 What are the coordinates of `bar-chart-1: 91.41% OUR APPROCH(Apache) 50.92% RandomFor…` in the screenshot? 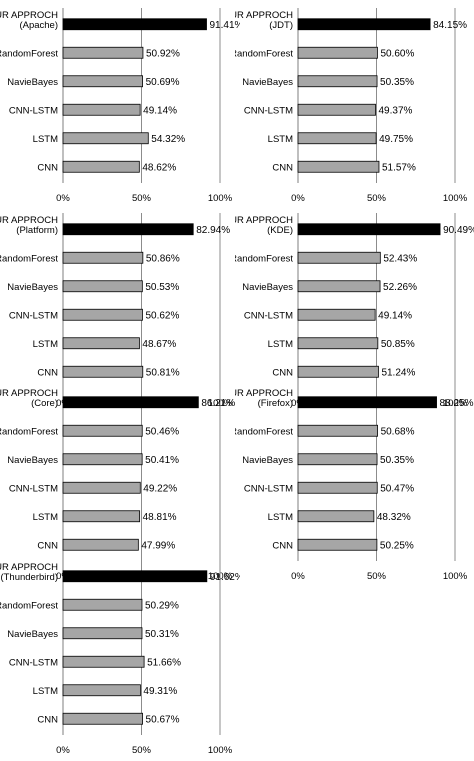 It's located at (120, 106).